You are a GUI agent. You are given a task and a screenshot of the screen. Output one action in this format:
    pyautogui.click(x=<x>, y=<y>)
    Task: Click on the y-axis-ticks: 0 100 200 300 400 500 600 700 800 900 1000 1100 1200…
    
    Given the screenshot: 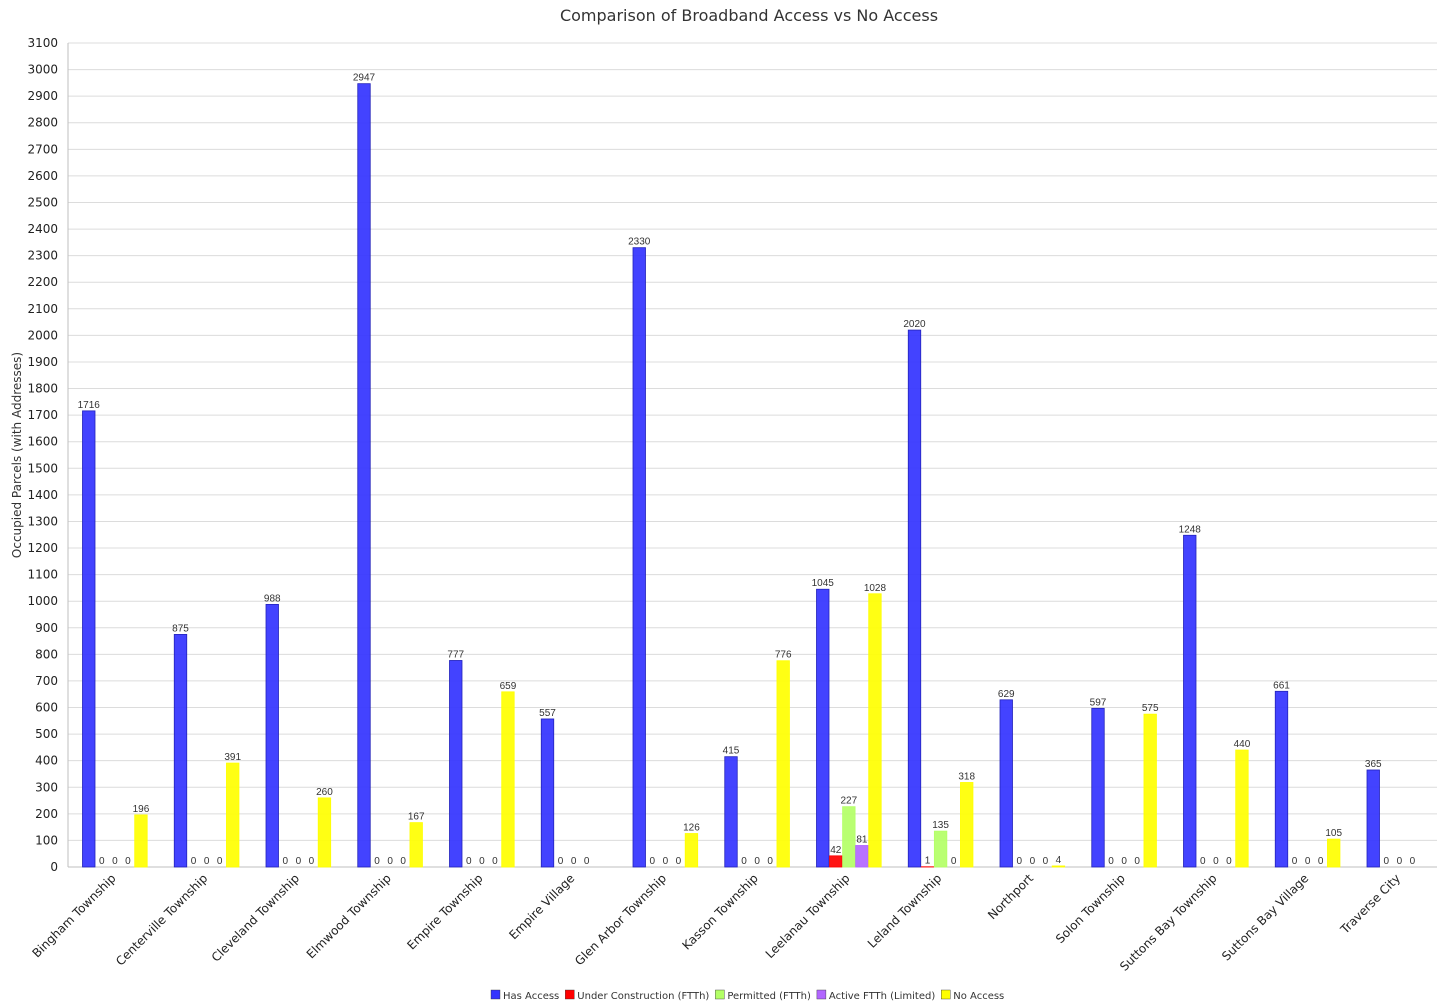 What is the action you would take?
    pyautogui.click(x=42, y=455)
    